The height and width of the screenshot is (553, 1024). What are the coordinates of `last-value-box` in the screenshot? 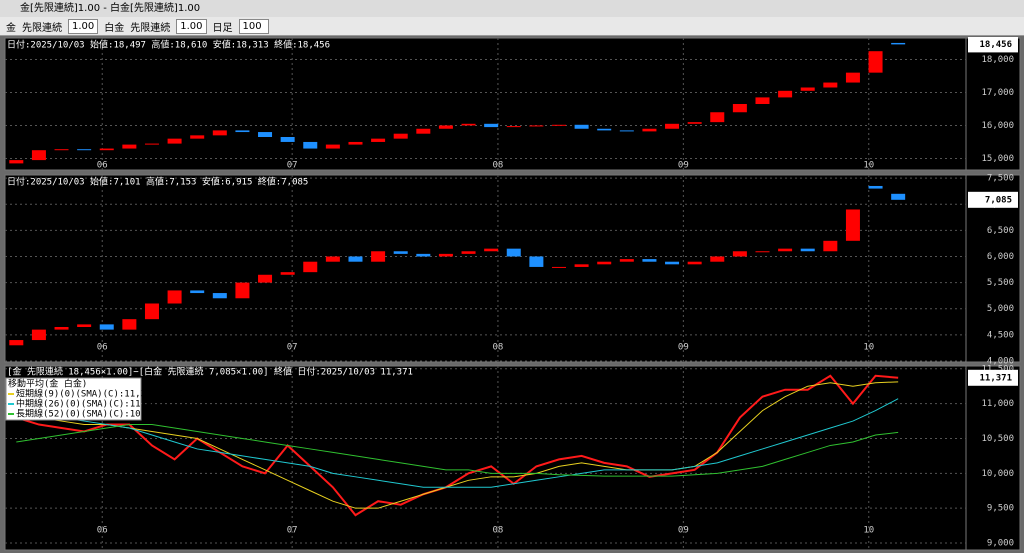 It's located at (993, 199).